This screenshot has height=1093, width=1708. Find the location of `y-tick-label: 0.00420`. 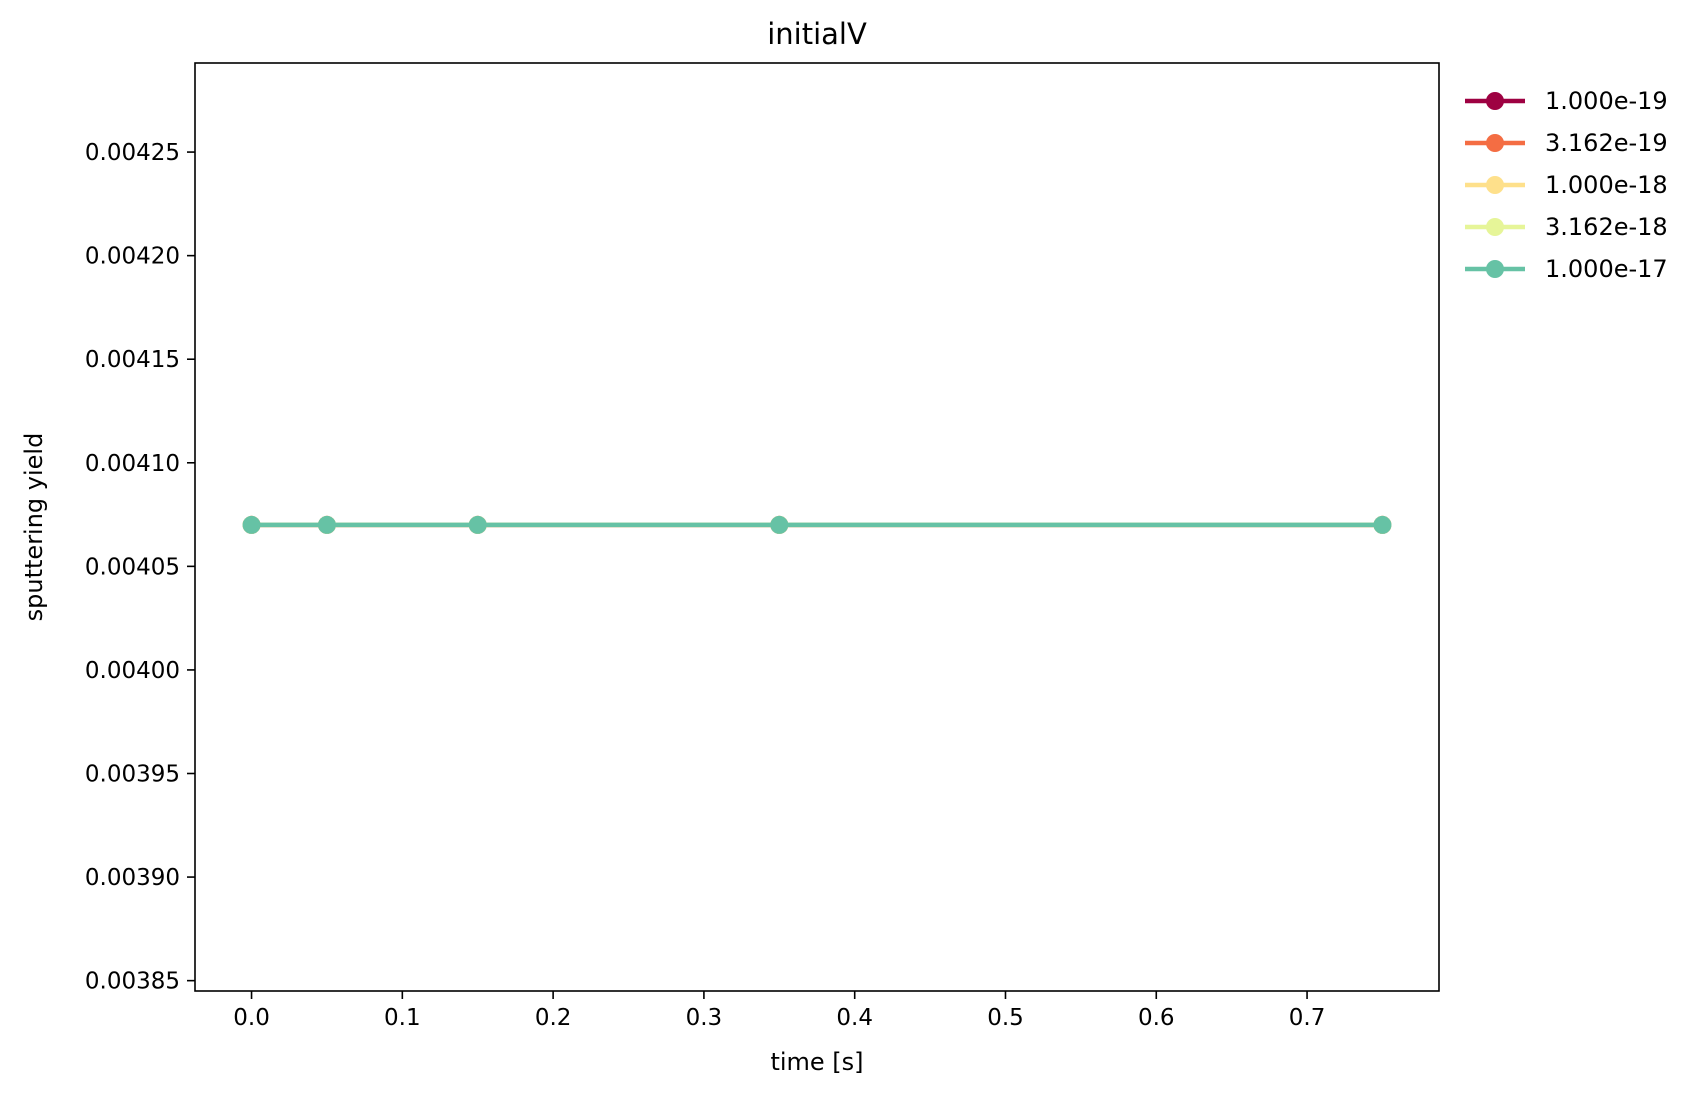

y-tick-label: 0.00420 is located at coordinates (132, 257).